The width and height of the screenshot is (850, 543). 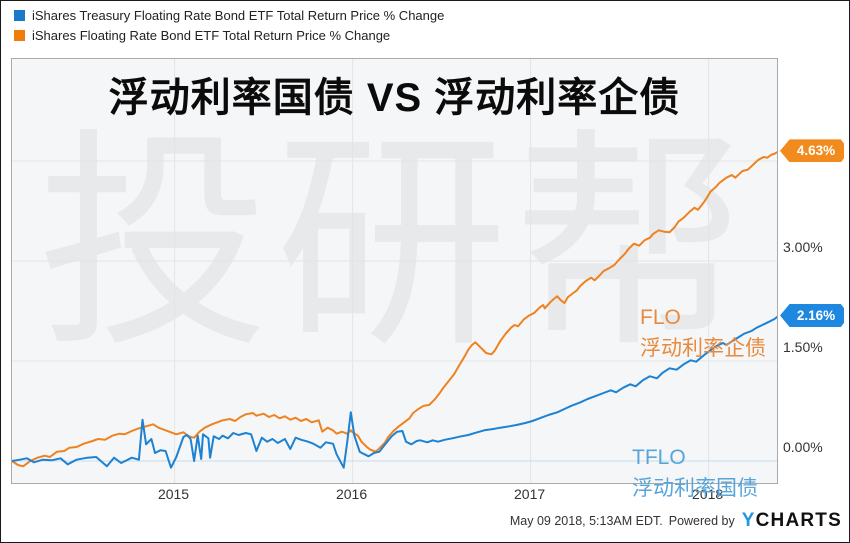 What do you see at coordinates (394, 98) in the screenshot?
I see `chart-title: 浮动利率国债 VS 浮动利率企债` at bounding box center [394, 98].